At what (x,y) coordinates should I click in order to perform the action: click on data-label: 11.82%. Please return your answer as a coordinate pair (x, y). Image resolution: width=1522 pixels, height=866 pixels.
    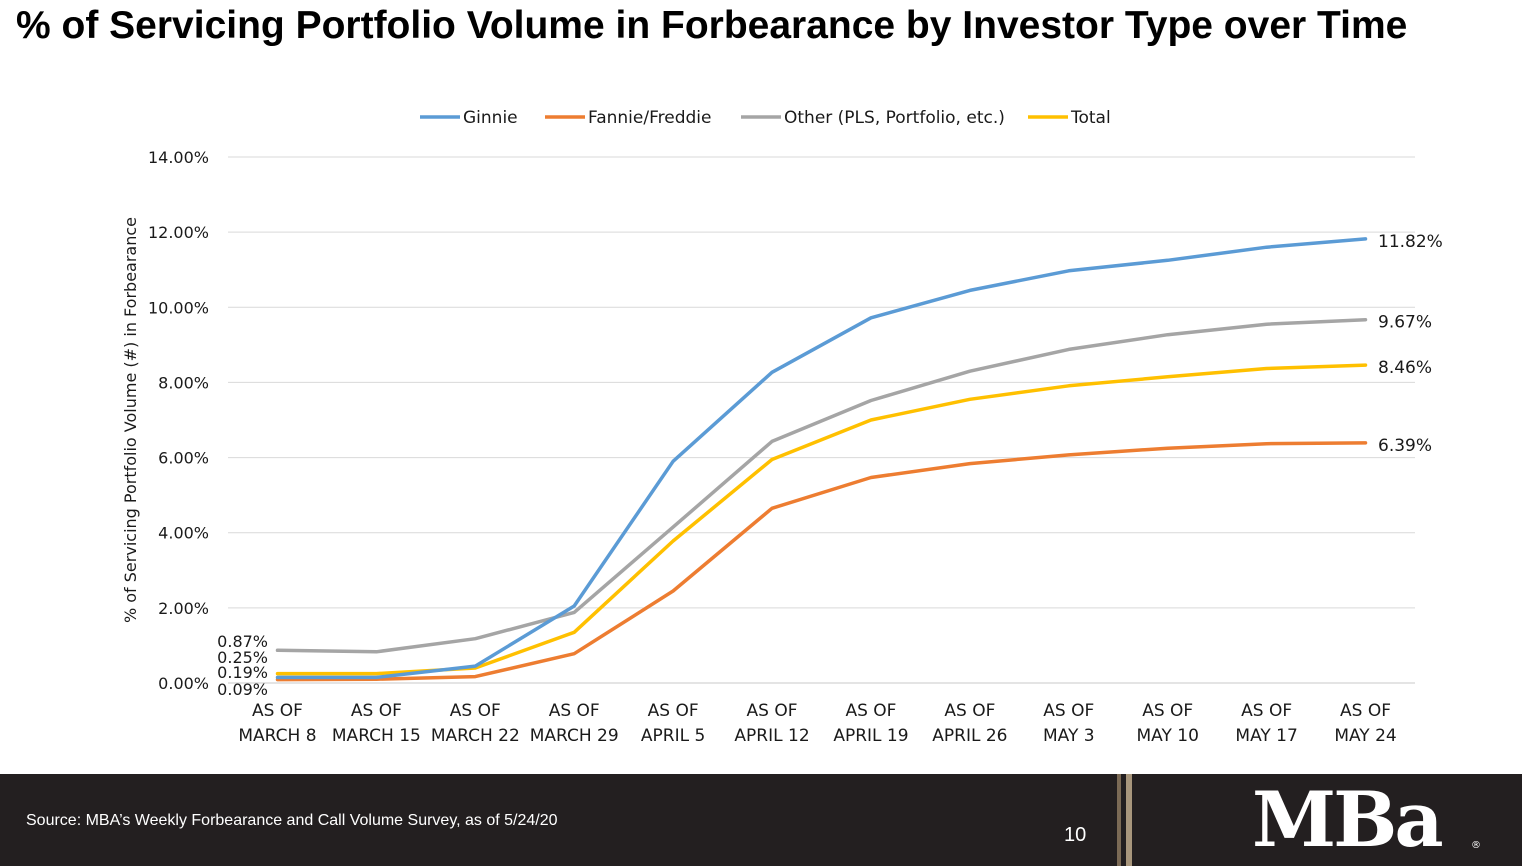
    Looking at the image, I should click on (1410, 242).